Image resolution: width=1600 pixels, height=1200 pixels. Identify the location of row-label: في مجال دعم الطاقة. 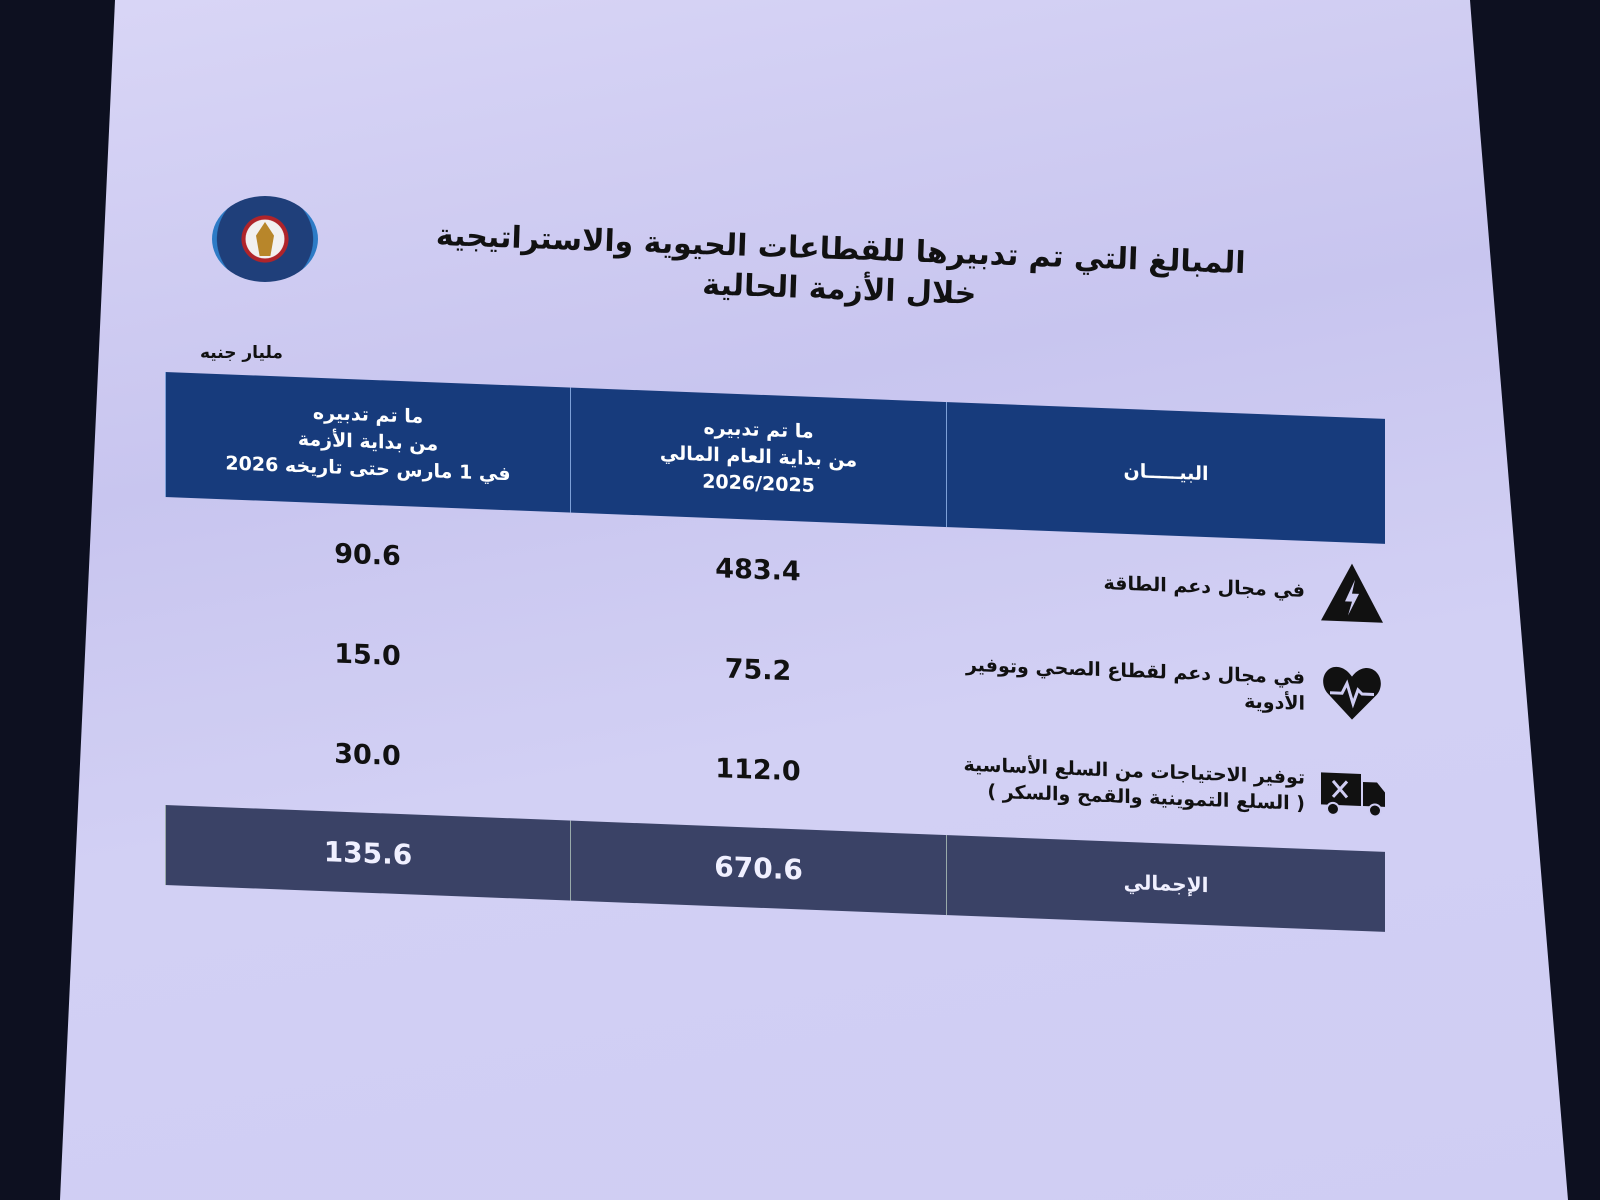
(1165, 585).